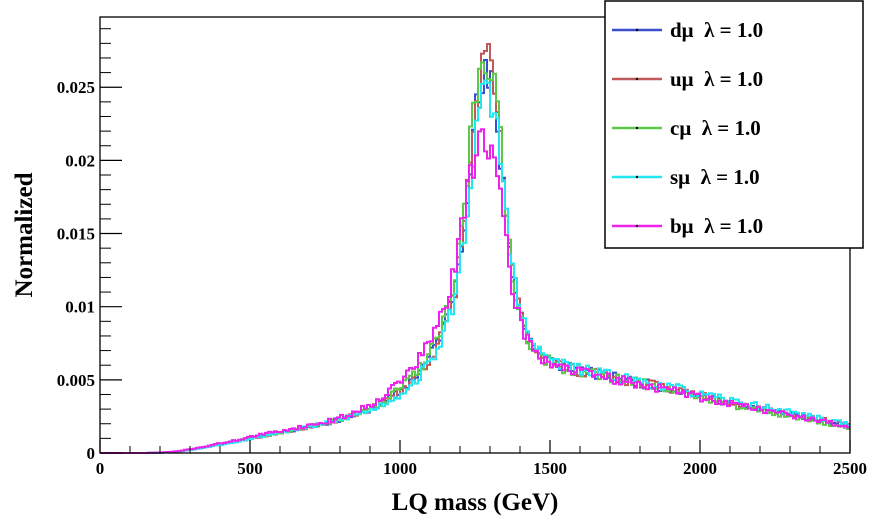 The image size is (872, 520). What do you see at coordinates (550, 468) in the screenshot?
I see `x-tick-label: 1500` at bounding box center [550, 468].